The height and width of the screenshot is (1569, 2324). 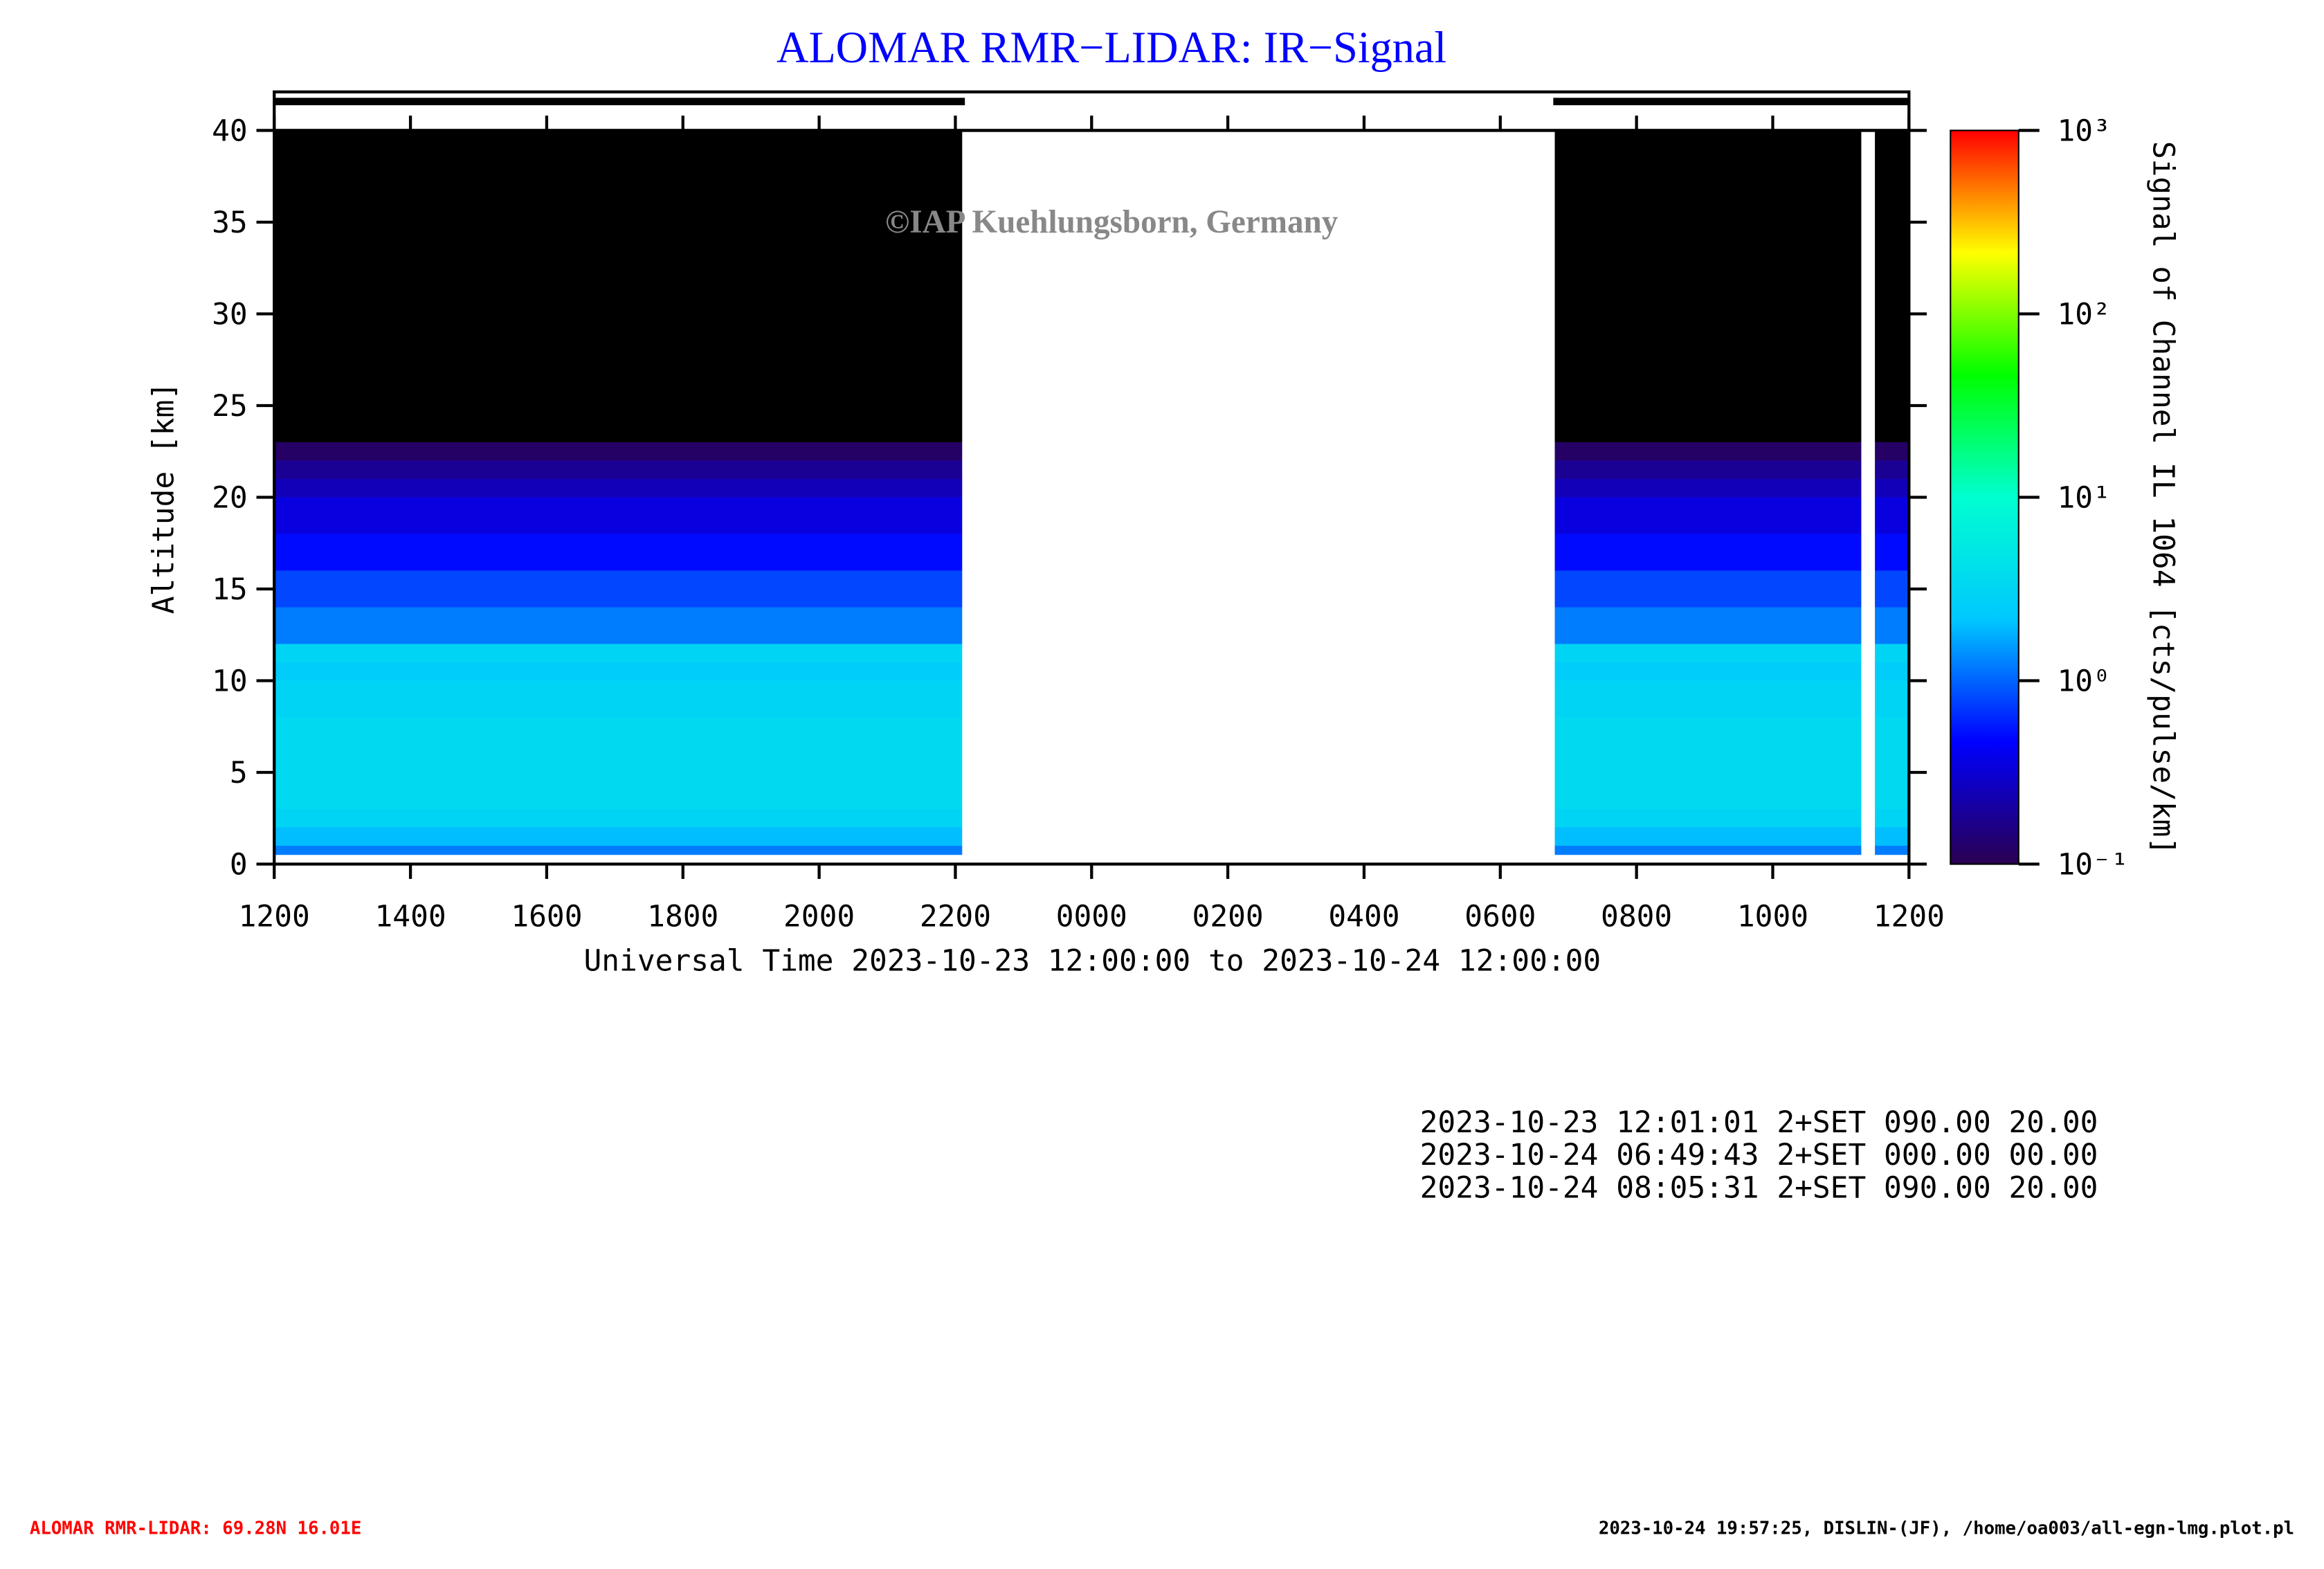 What do you see at coordinates (2083, 131) in the screenshot?
I see `colorbar-tick-label: 10³` at bounding box center [2083, 131].